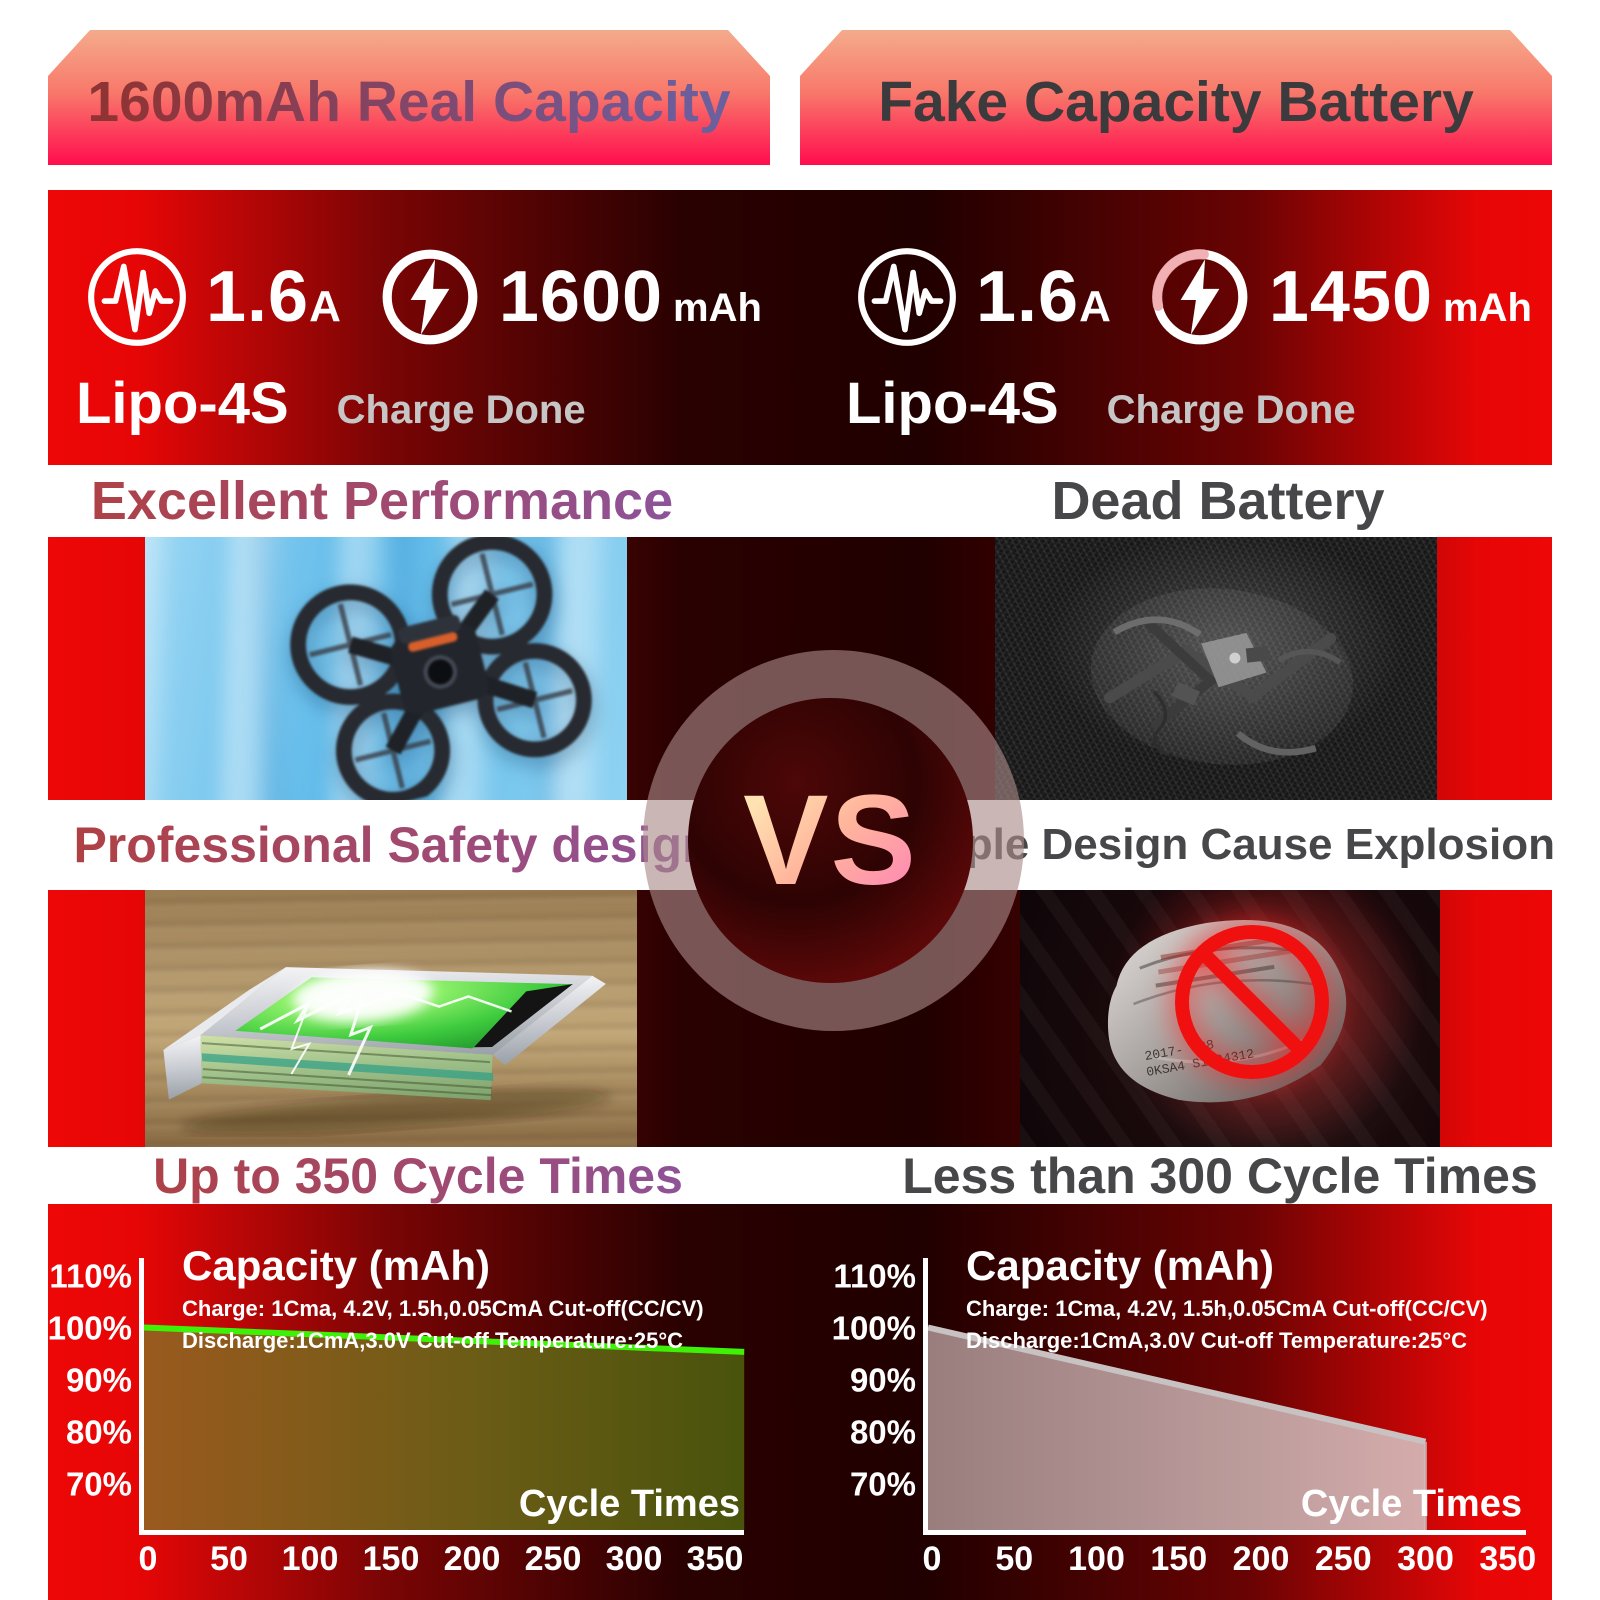  I want to click on left-battery-type: Lipo-4S, so click(182, 403).